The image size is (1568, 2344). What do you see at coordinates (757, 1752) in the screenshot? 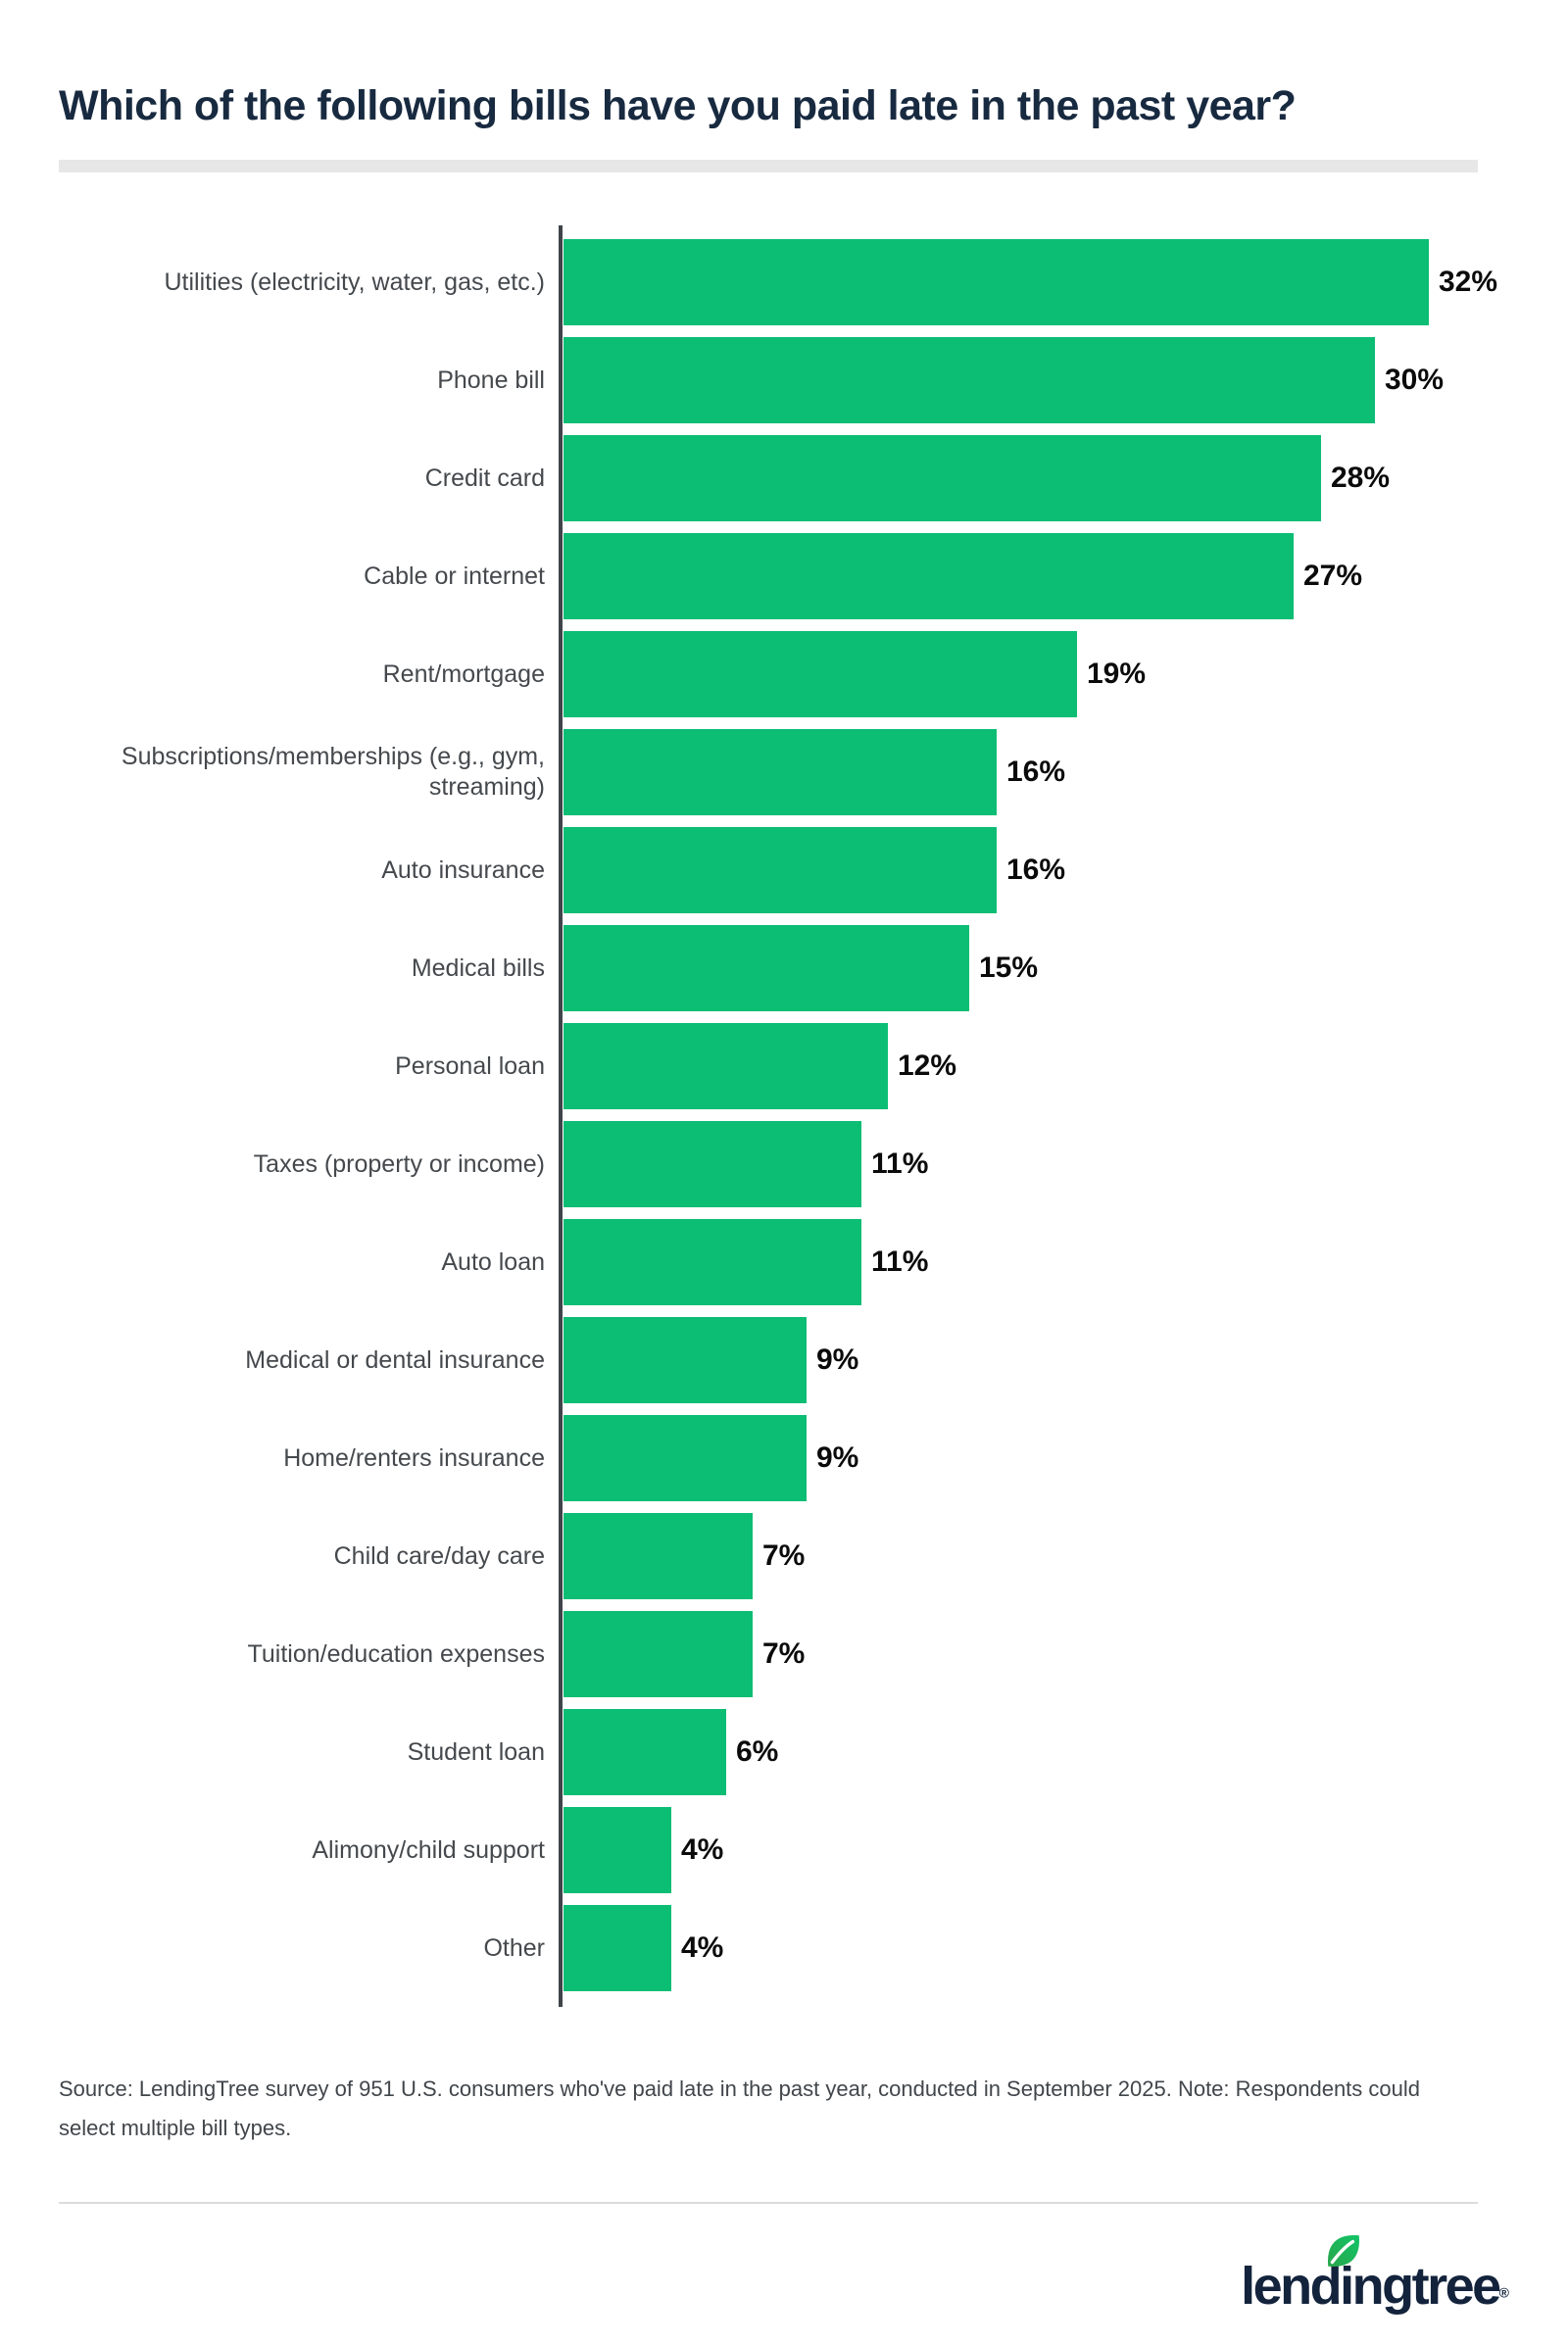
I see `value-label: 6%` at bounding box center [757, 1752].